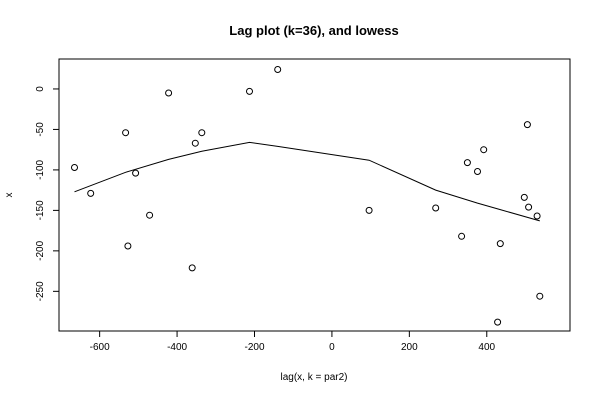  What do you see at coordinates (332, 347) in the screenshot?
I see `x-tick-label: 0` at bounding box center [332, 347].